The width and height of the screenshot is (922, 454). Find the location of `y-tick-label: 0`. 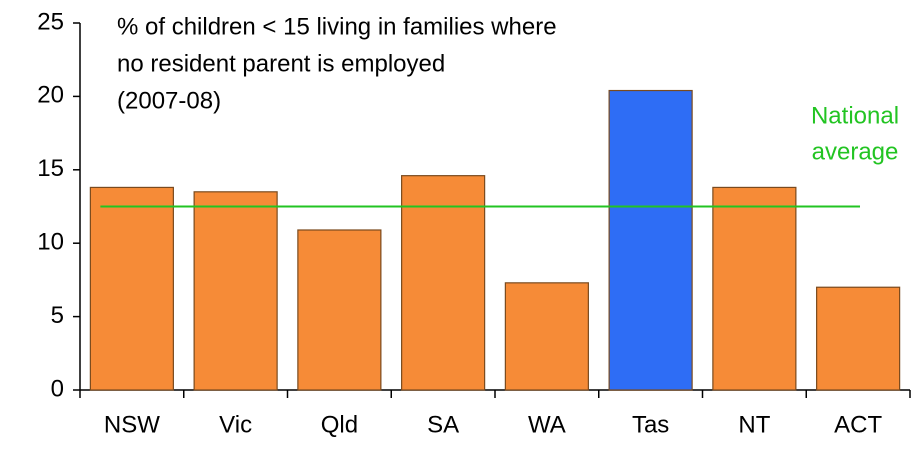

y-tick-label: 0 is located at coordinates (57, 388).